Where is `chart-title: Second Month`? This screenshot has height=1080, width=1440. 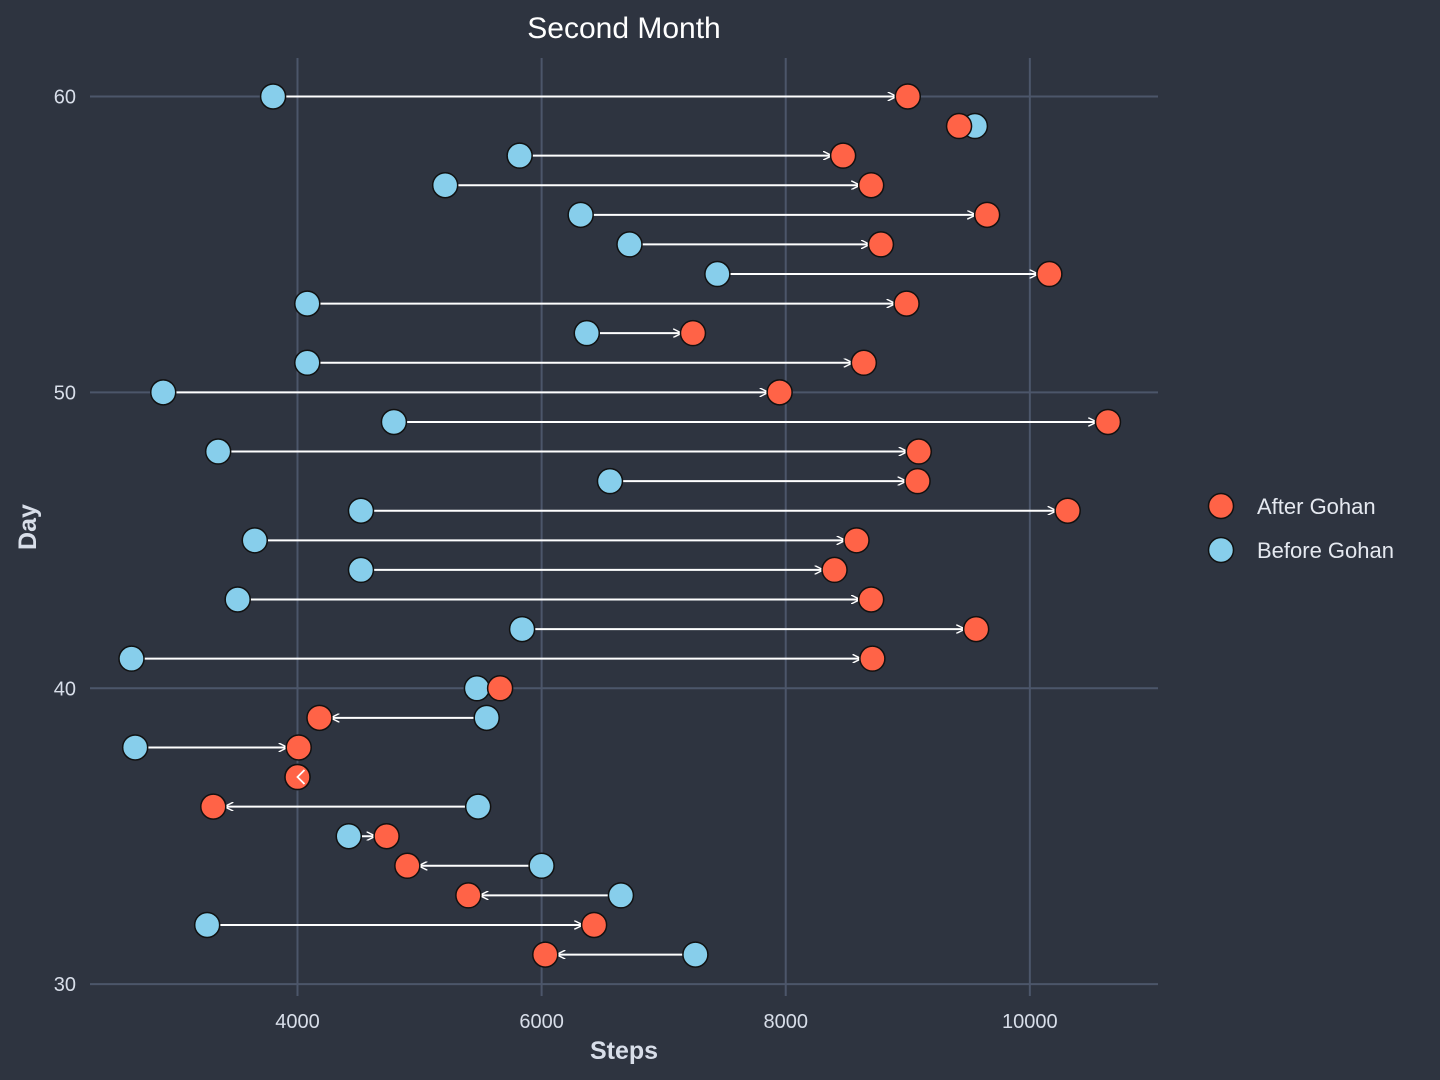
chart-title: Second Month is located at coordinates (623, 28).